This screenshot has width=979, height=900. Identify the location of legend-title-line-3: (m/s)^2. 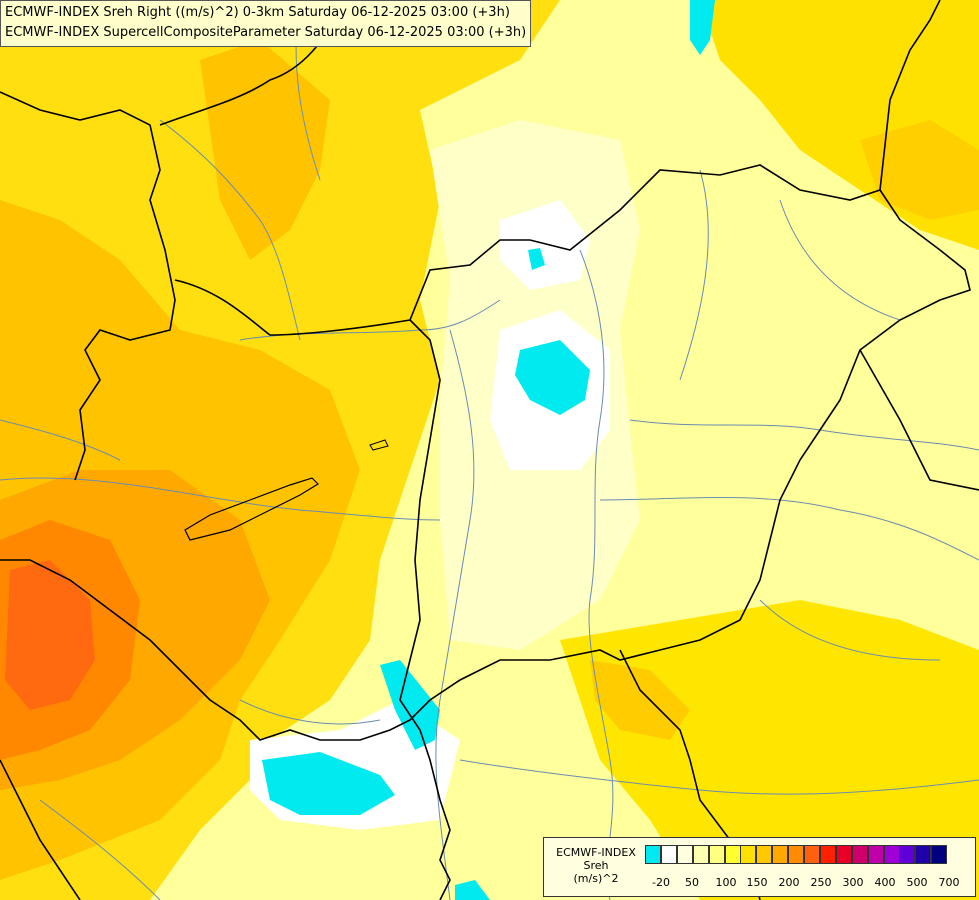
(596, 878).